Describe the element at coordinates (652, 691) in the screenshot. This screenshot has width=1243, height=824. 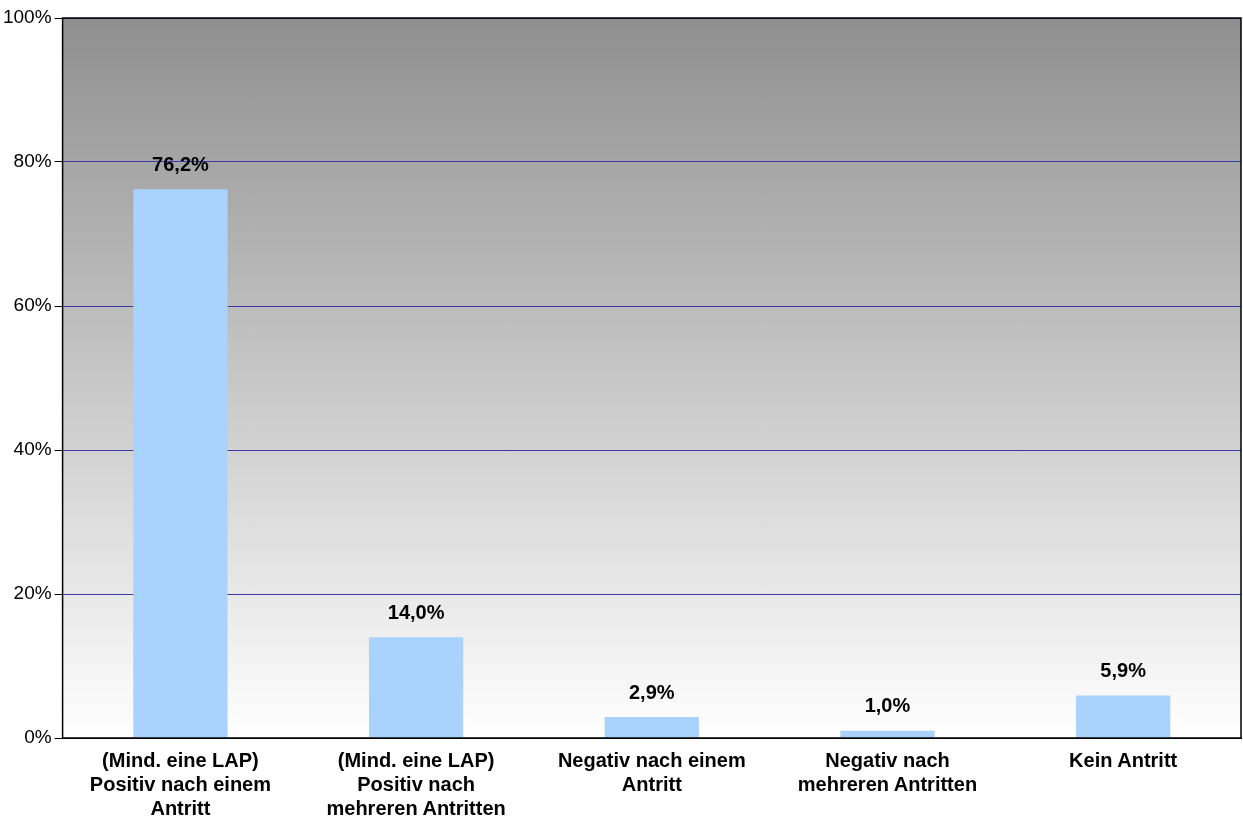
I see `data-label: 2,9%` at that location.